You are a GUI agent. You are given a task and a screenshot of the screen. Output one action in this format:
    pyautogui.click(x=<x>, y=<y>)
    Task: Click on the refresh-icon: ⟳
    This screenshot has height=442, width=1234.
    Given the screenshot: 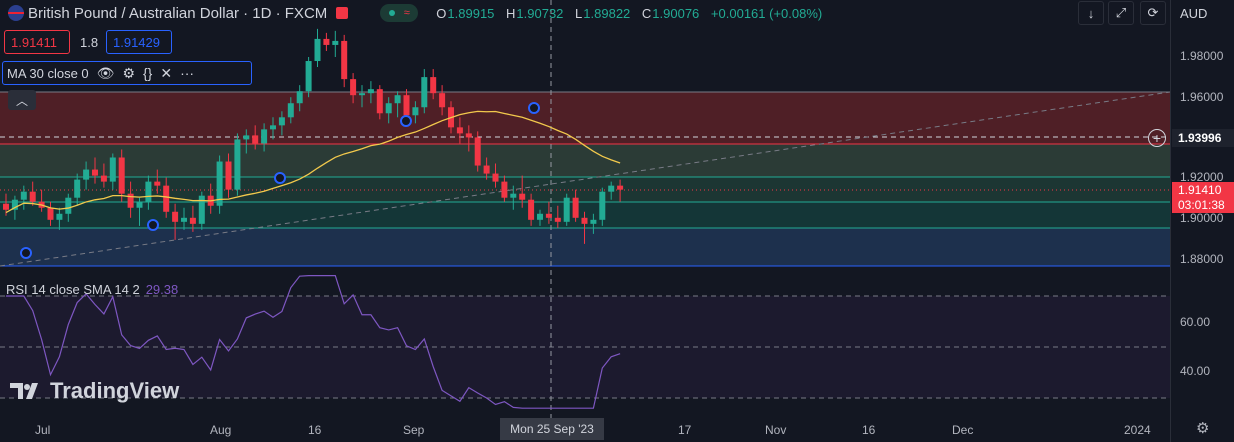 What is the action you would take?
    pyautogui.click(x=1153, y=12)
    